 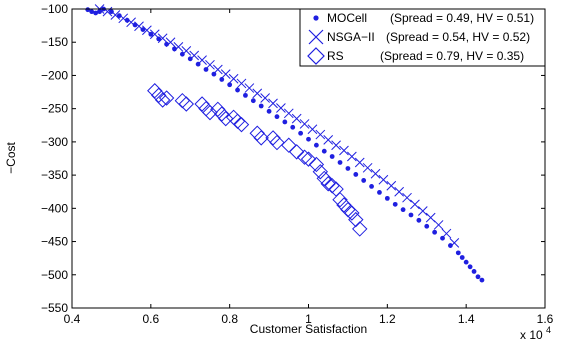 What do you see at coordinates (452, 56) in the screenshot?
I see `legend-series-stats: (Spread = 0.79, HV = 0.35)` at bounding box center [452, 56].